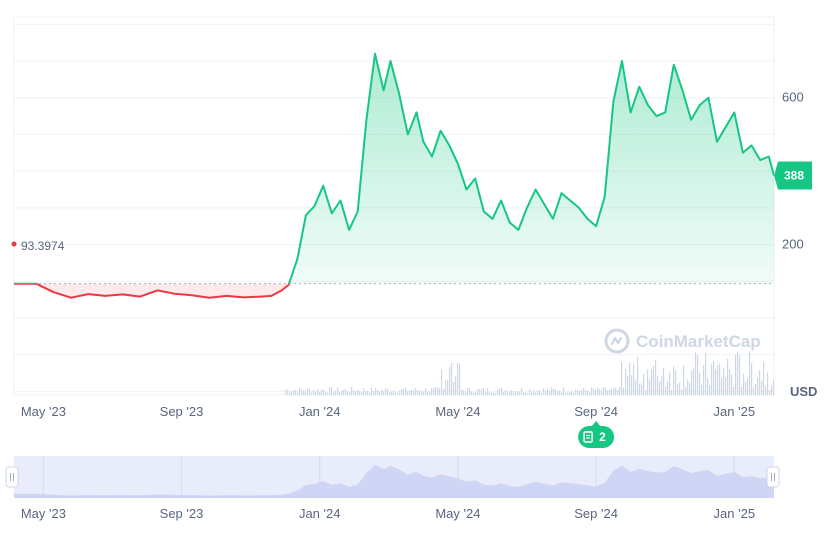  I want to click on baseline-dot, so click(14, 244).